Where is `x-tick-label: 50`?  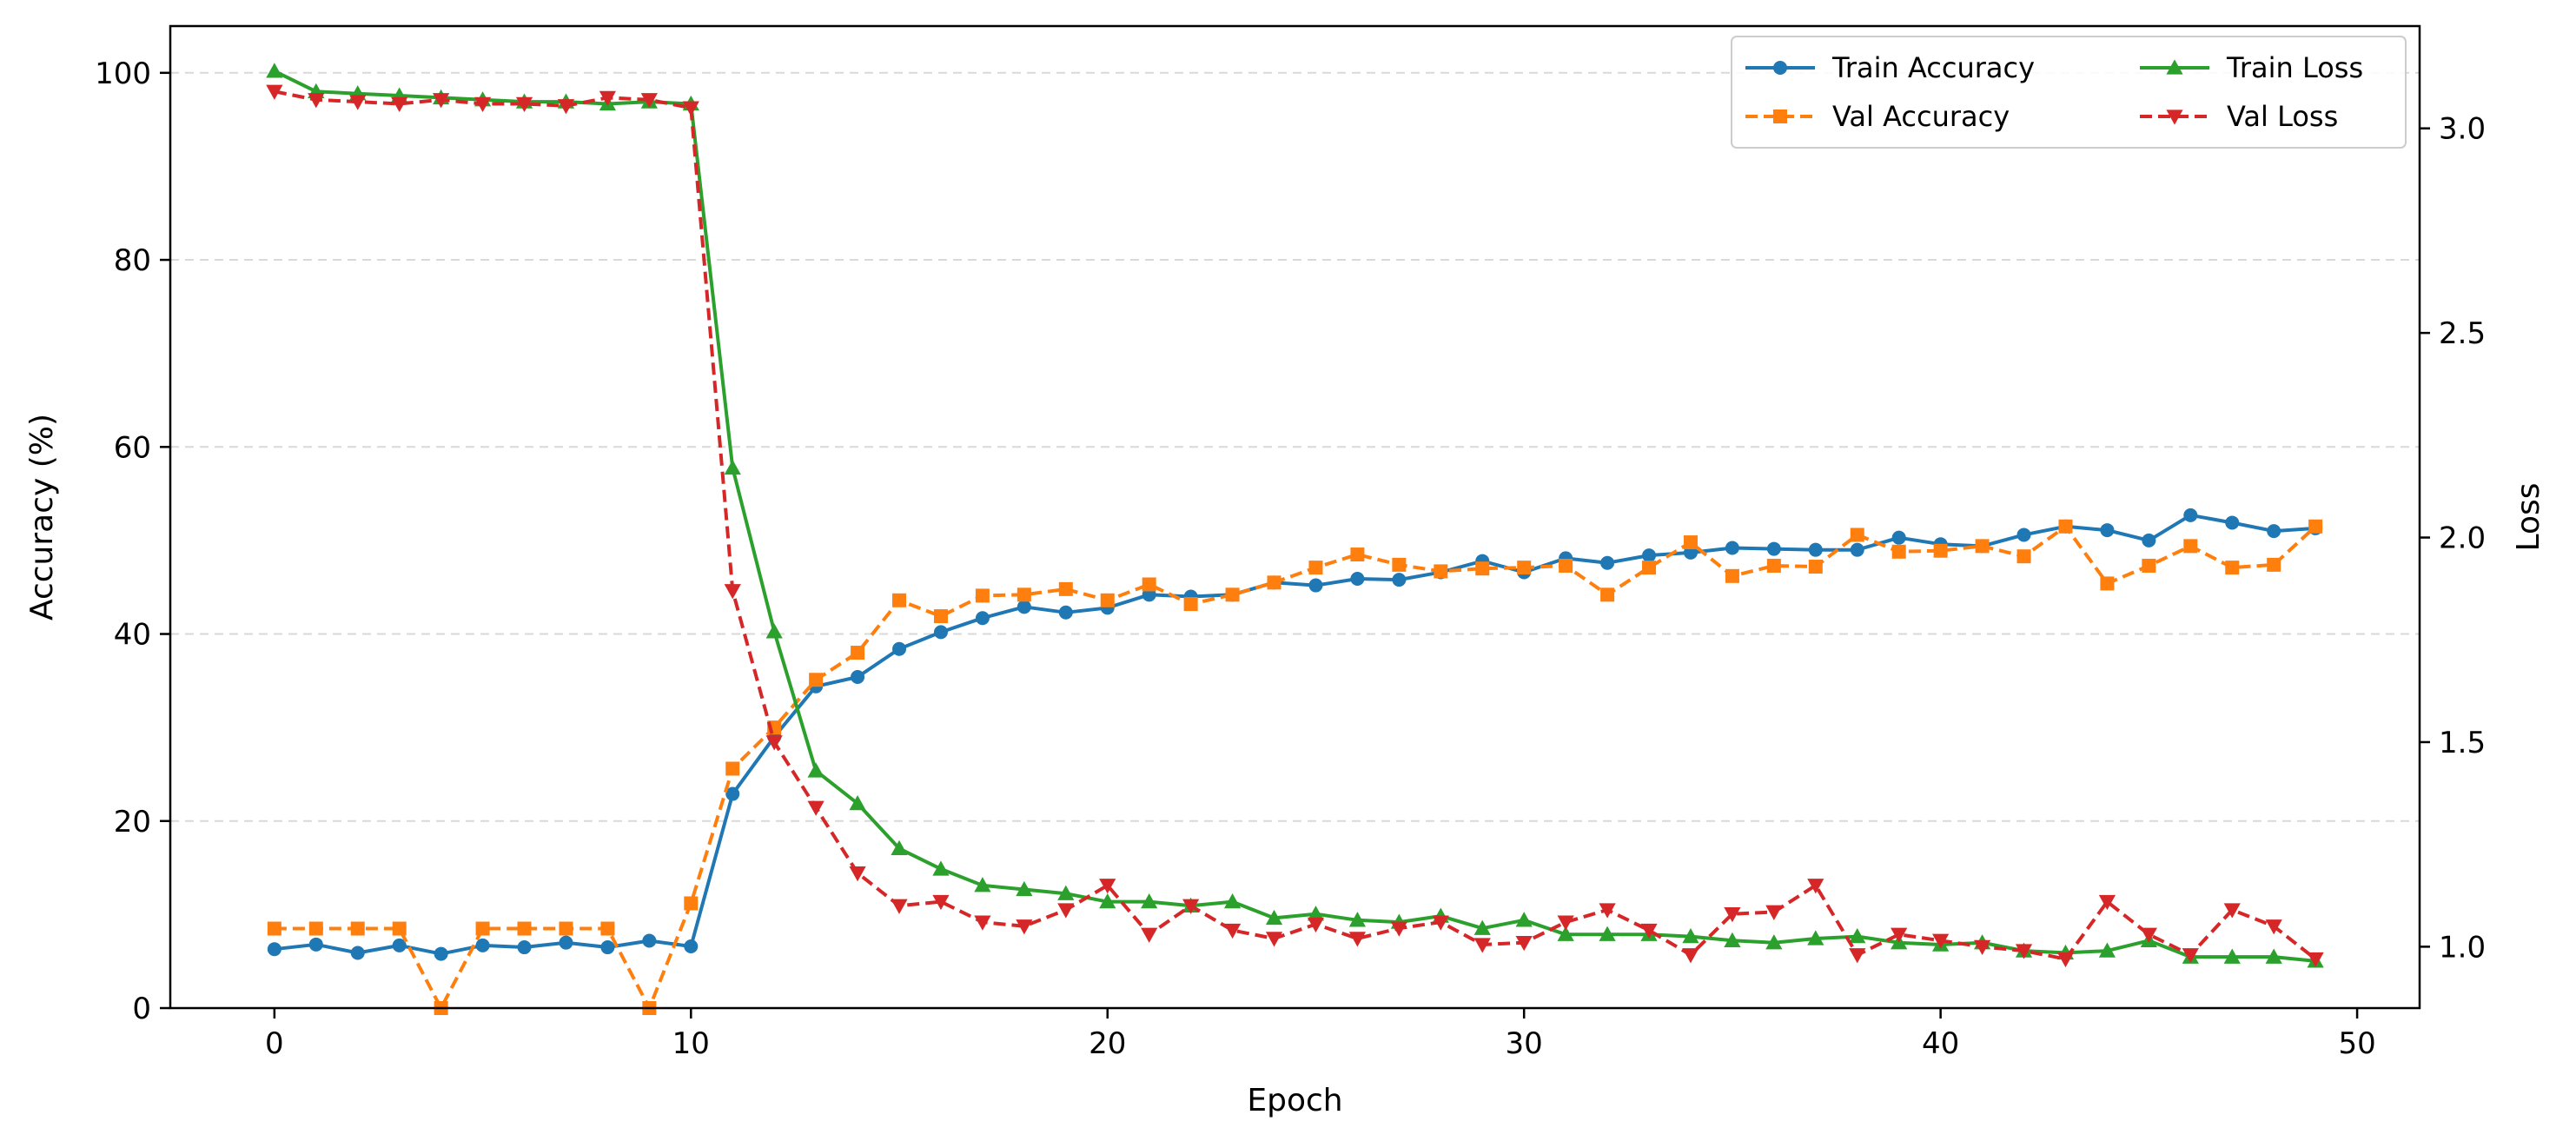 x-tick-label: 50 is located at coordinates (2356, 1043).